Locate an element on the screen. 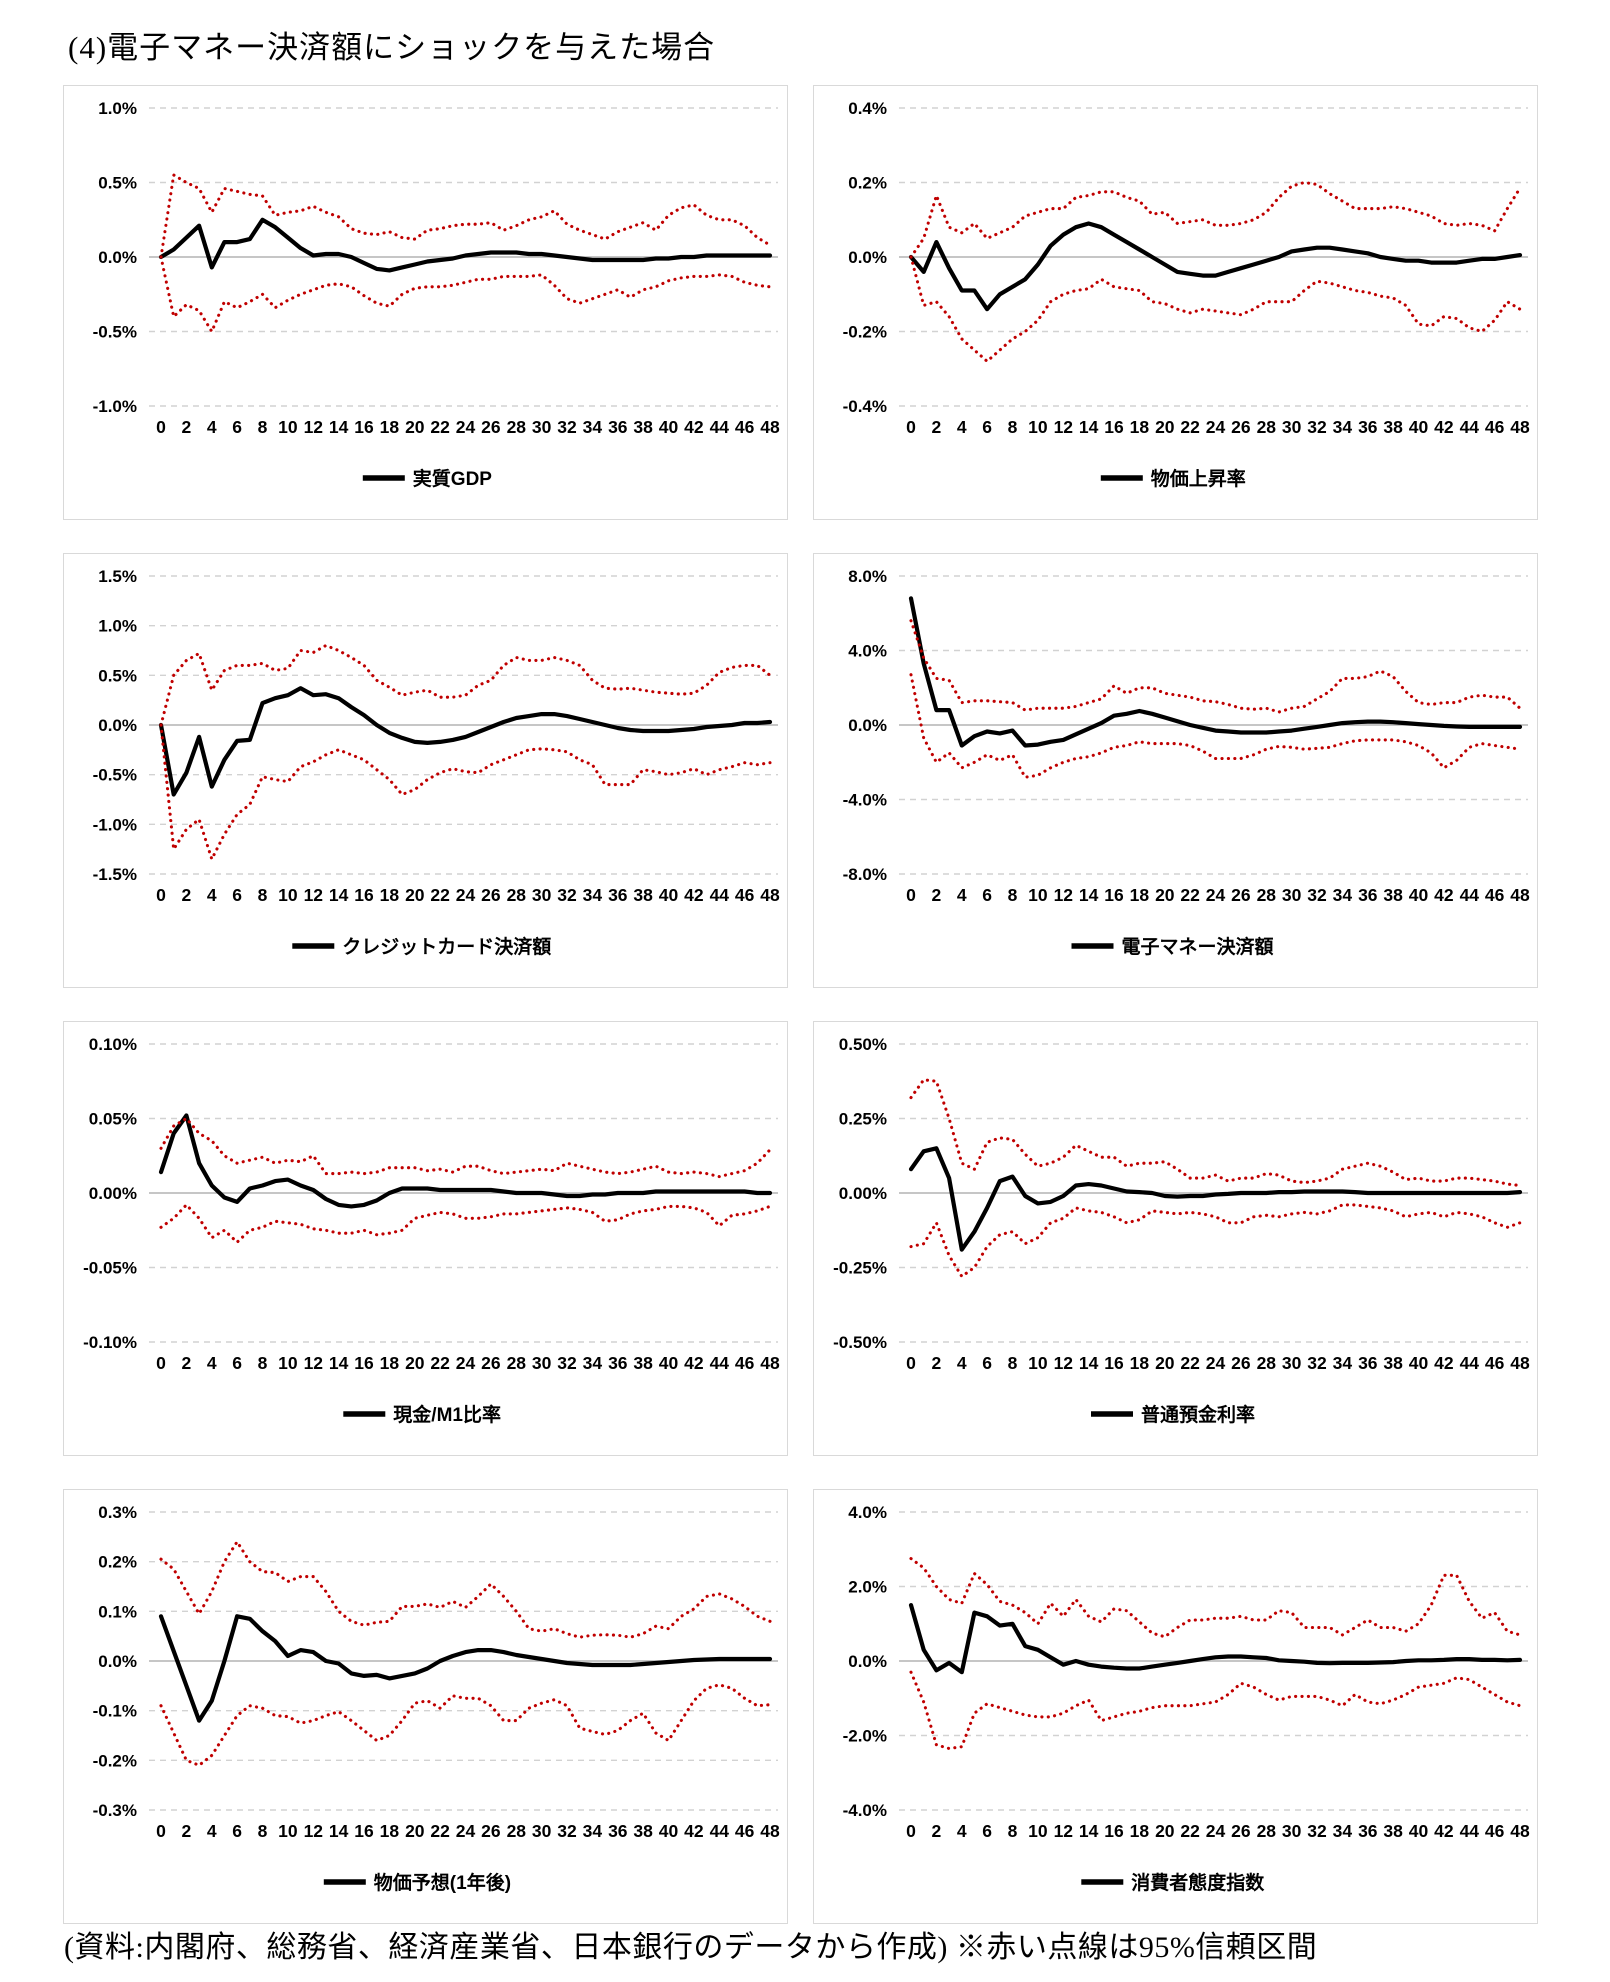 The image size is (1610, 1982). y-tick-label: 4.0% is located at coordinates (867, 1512).